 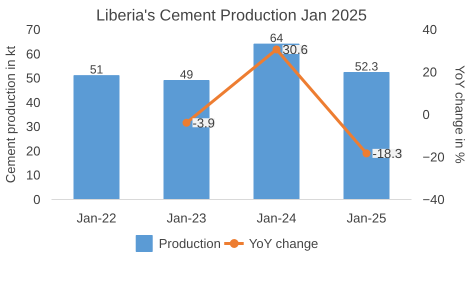 I want to click on y2-tick-label: −20, so click(x=433, y=157).